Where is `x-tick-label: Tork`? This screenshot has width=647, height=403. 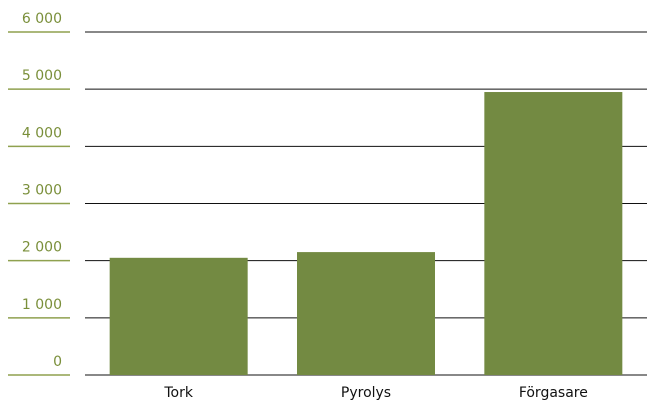 x-tick-label: Tork is located at coordinates (178, 393).